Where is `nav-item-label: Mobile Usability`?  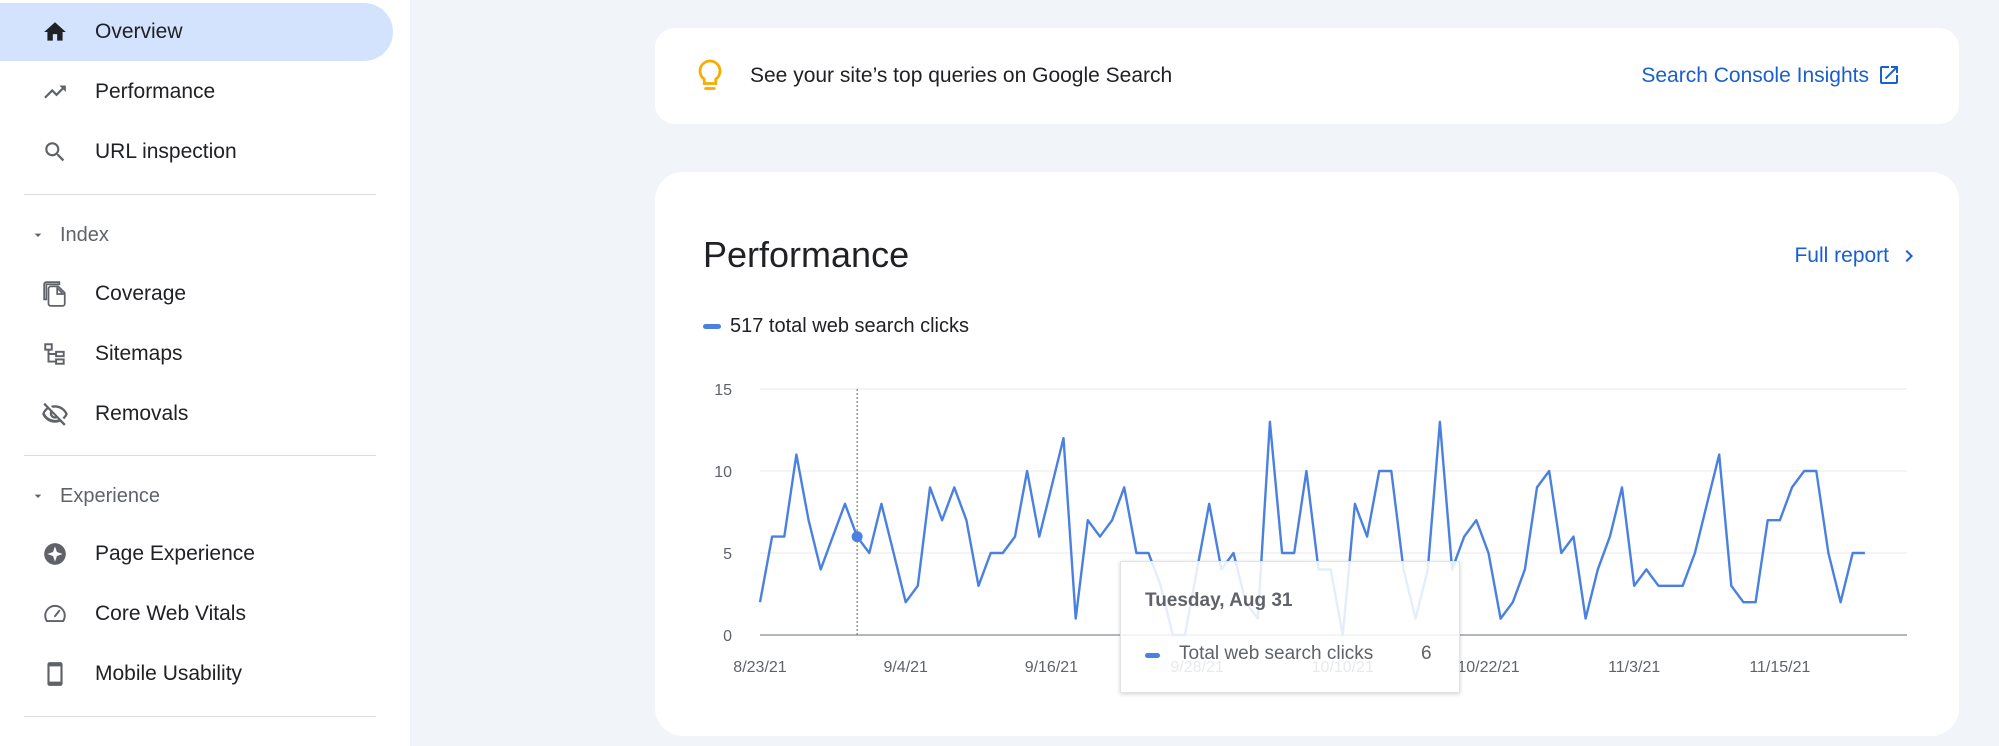 nav-item-label: Mobile Usability is located at coordinates (169, 673).